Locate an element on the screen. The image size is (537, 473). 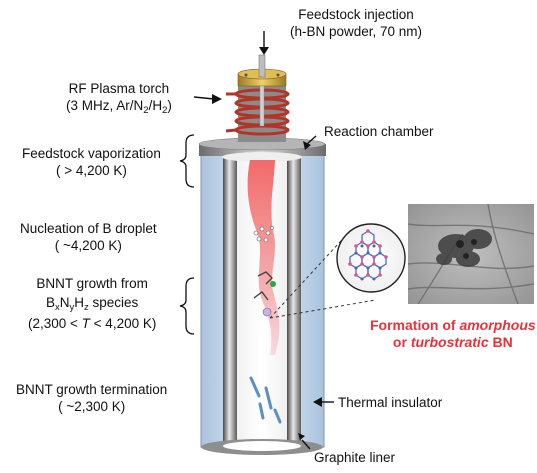
reaction-chamber-cap is located at coordinates (262, 149).